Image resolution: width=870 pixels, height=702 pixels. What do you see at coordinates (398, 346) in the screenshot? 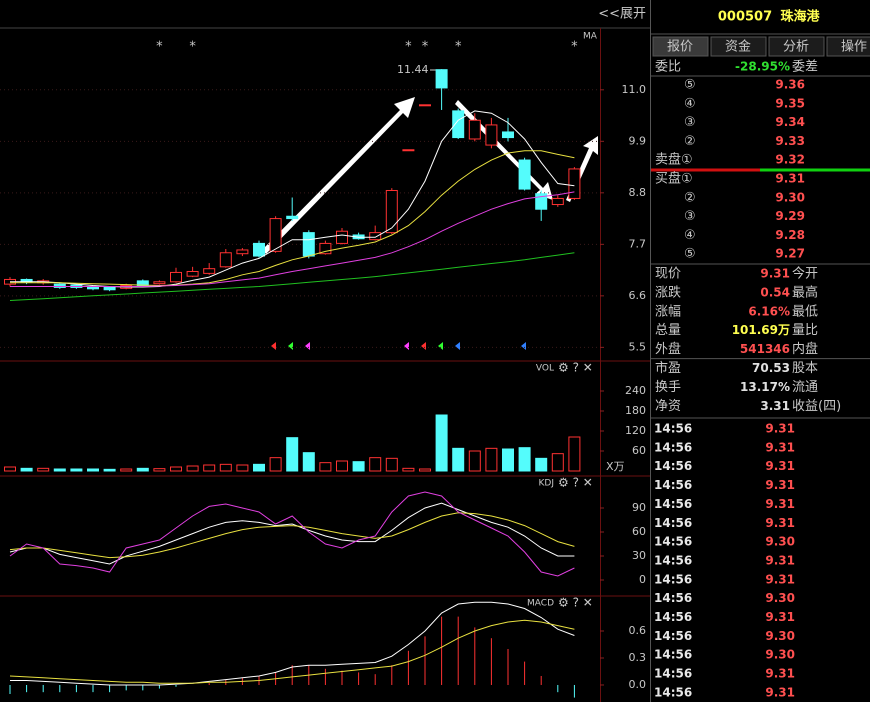
I see `signal-triangles` at bounding box center [398, 346].